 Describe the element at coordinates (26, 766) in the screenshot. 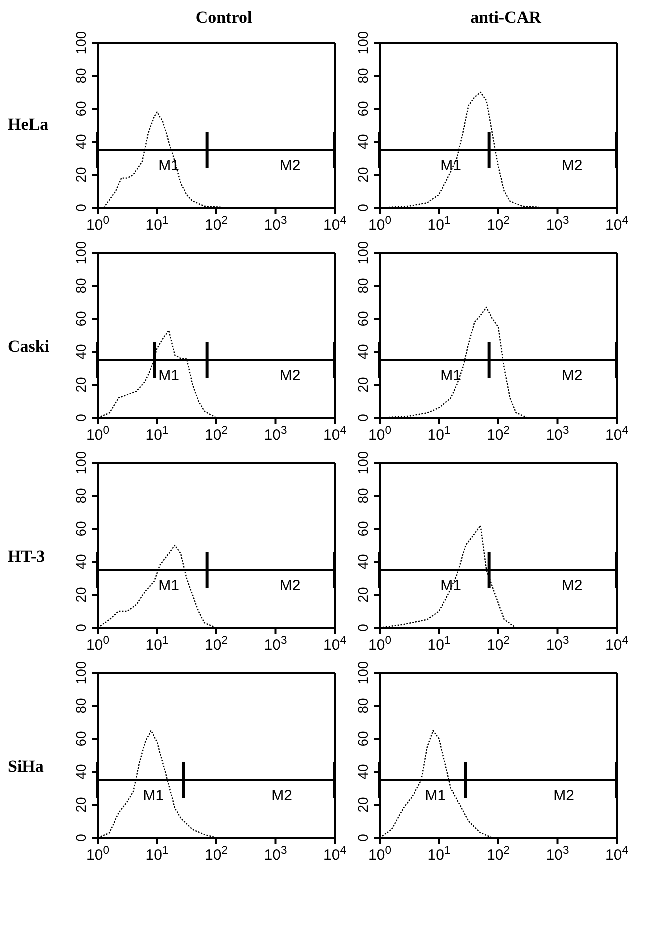

I see `y-axis-title: SiHa` at that location.